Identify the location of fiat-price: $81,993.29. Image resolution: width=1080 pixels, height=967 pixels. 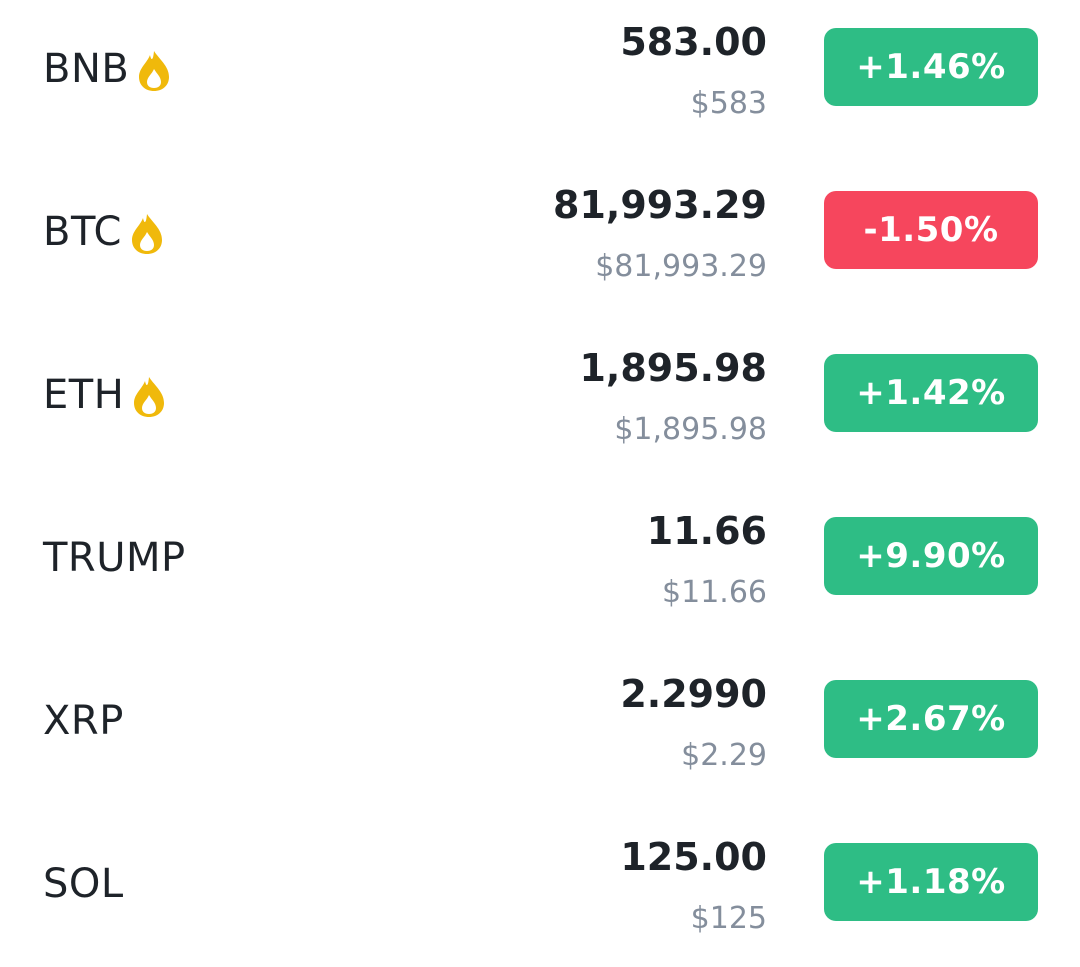
(681, 266).